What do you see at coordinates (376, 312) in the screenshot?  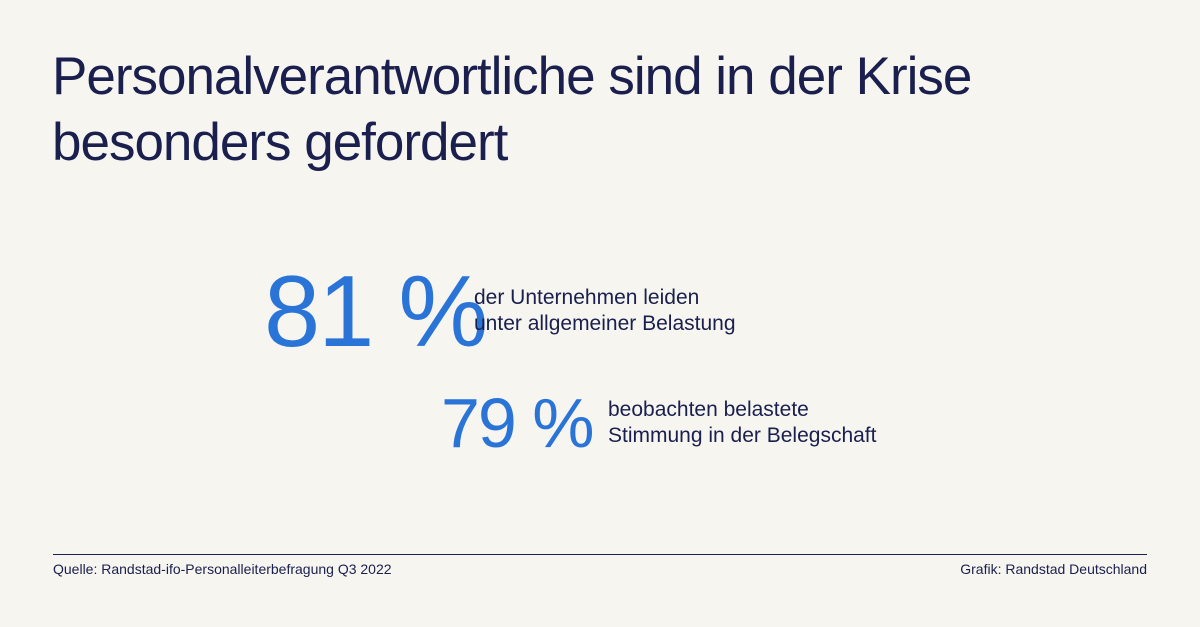 I see `stat-value-81: 81 %` at bounding box center [376, 312].